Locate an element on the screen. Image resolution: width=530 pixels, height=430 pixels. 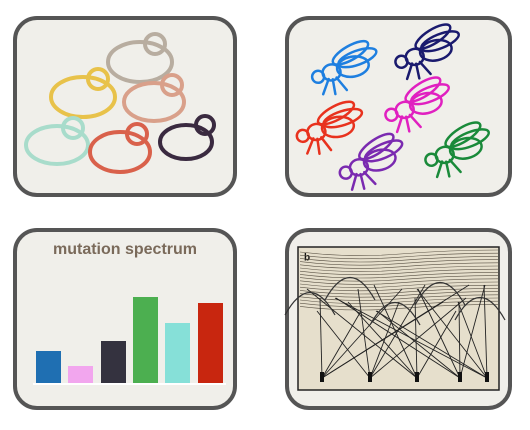
yeast-cells is located at coordinates (120, 103).